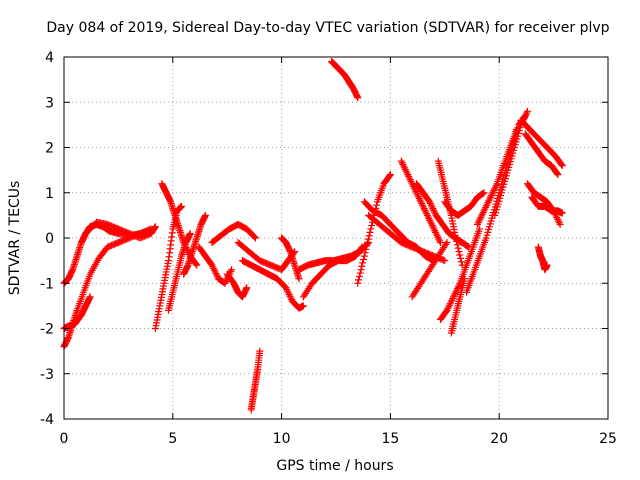 Image resolution: width=640 pixels, height=480 pixels. Describe the element at coordinates (49, 194) in the screenshot. I see `y-tick-label: 1` at that location.